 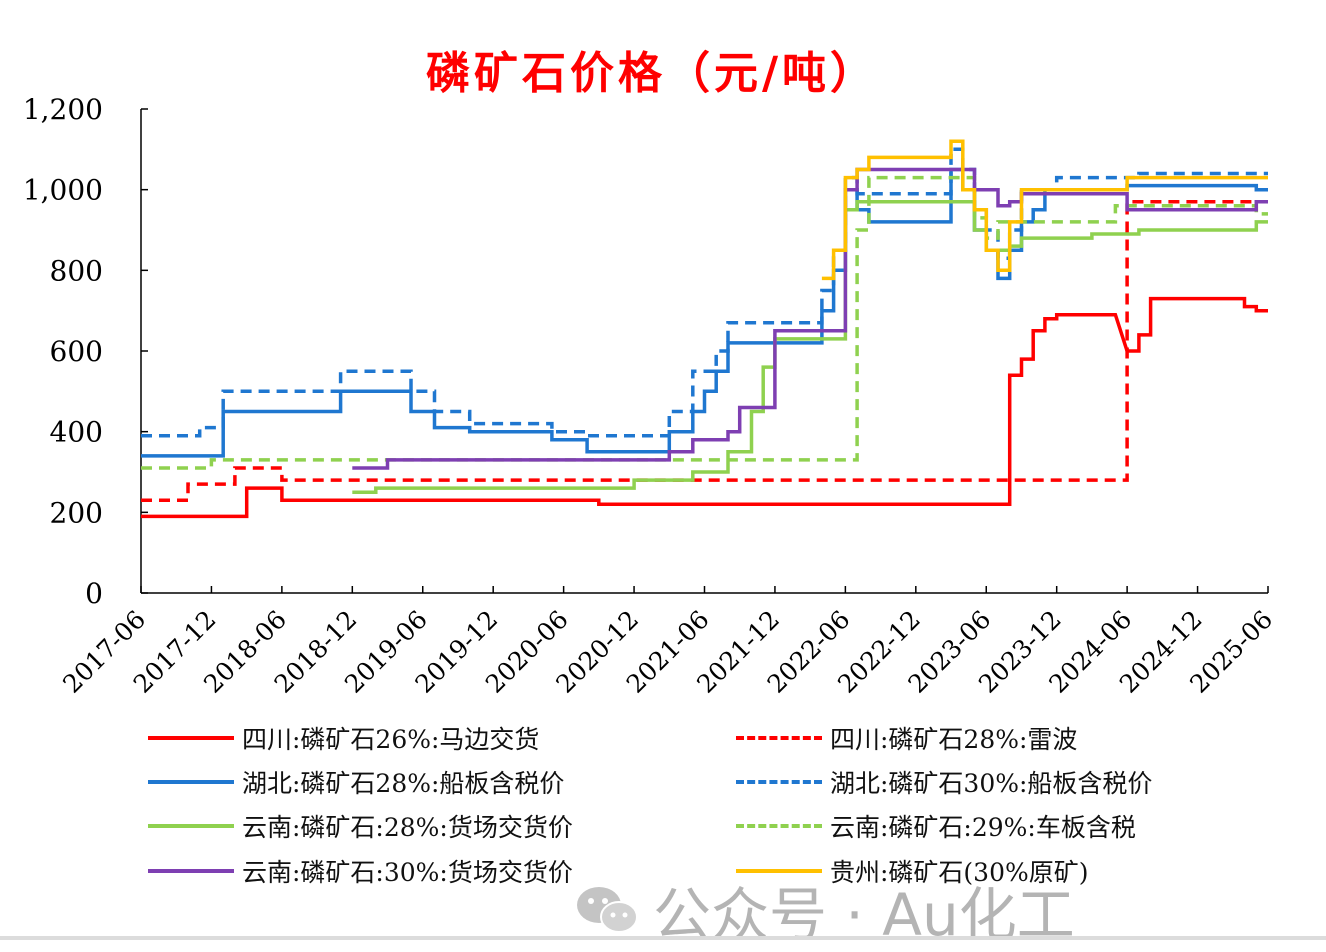 What do you see at coordinates (94, 593) in the screenshot?
I see `y-tick-label: 0` at bounding box center [94, 593].